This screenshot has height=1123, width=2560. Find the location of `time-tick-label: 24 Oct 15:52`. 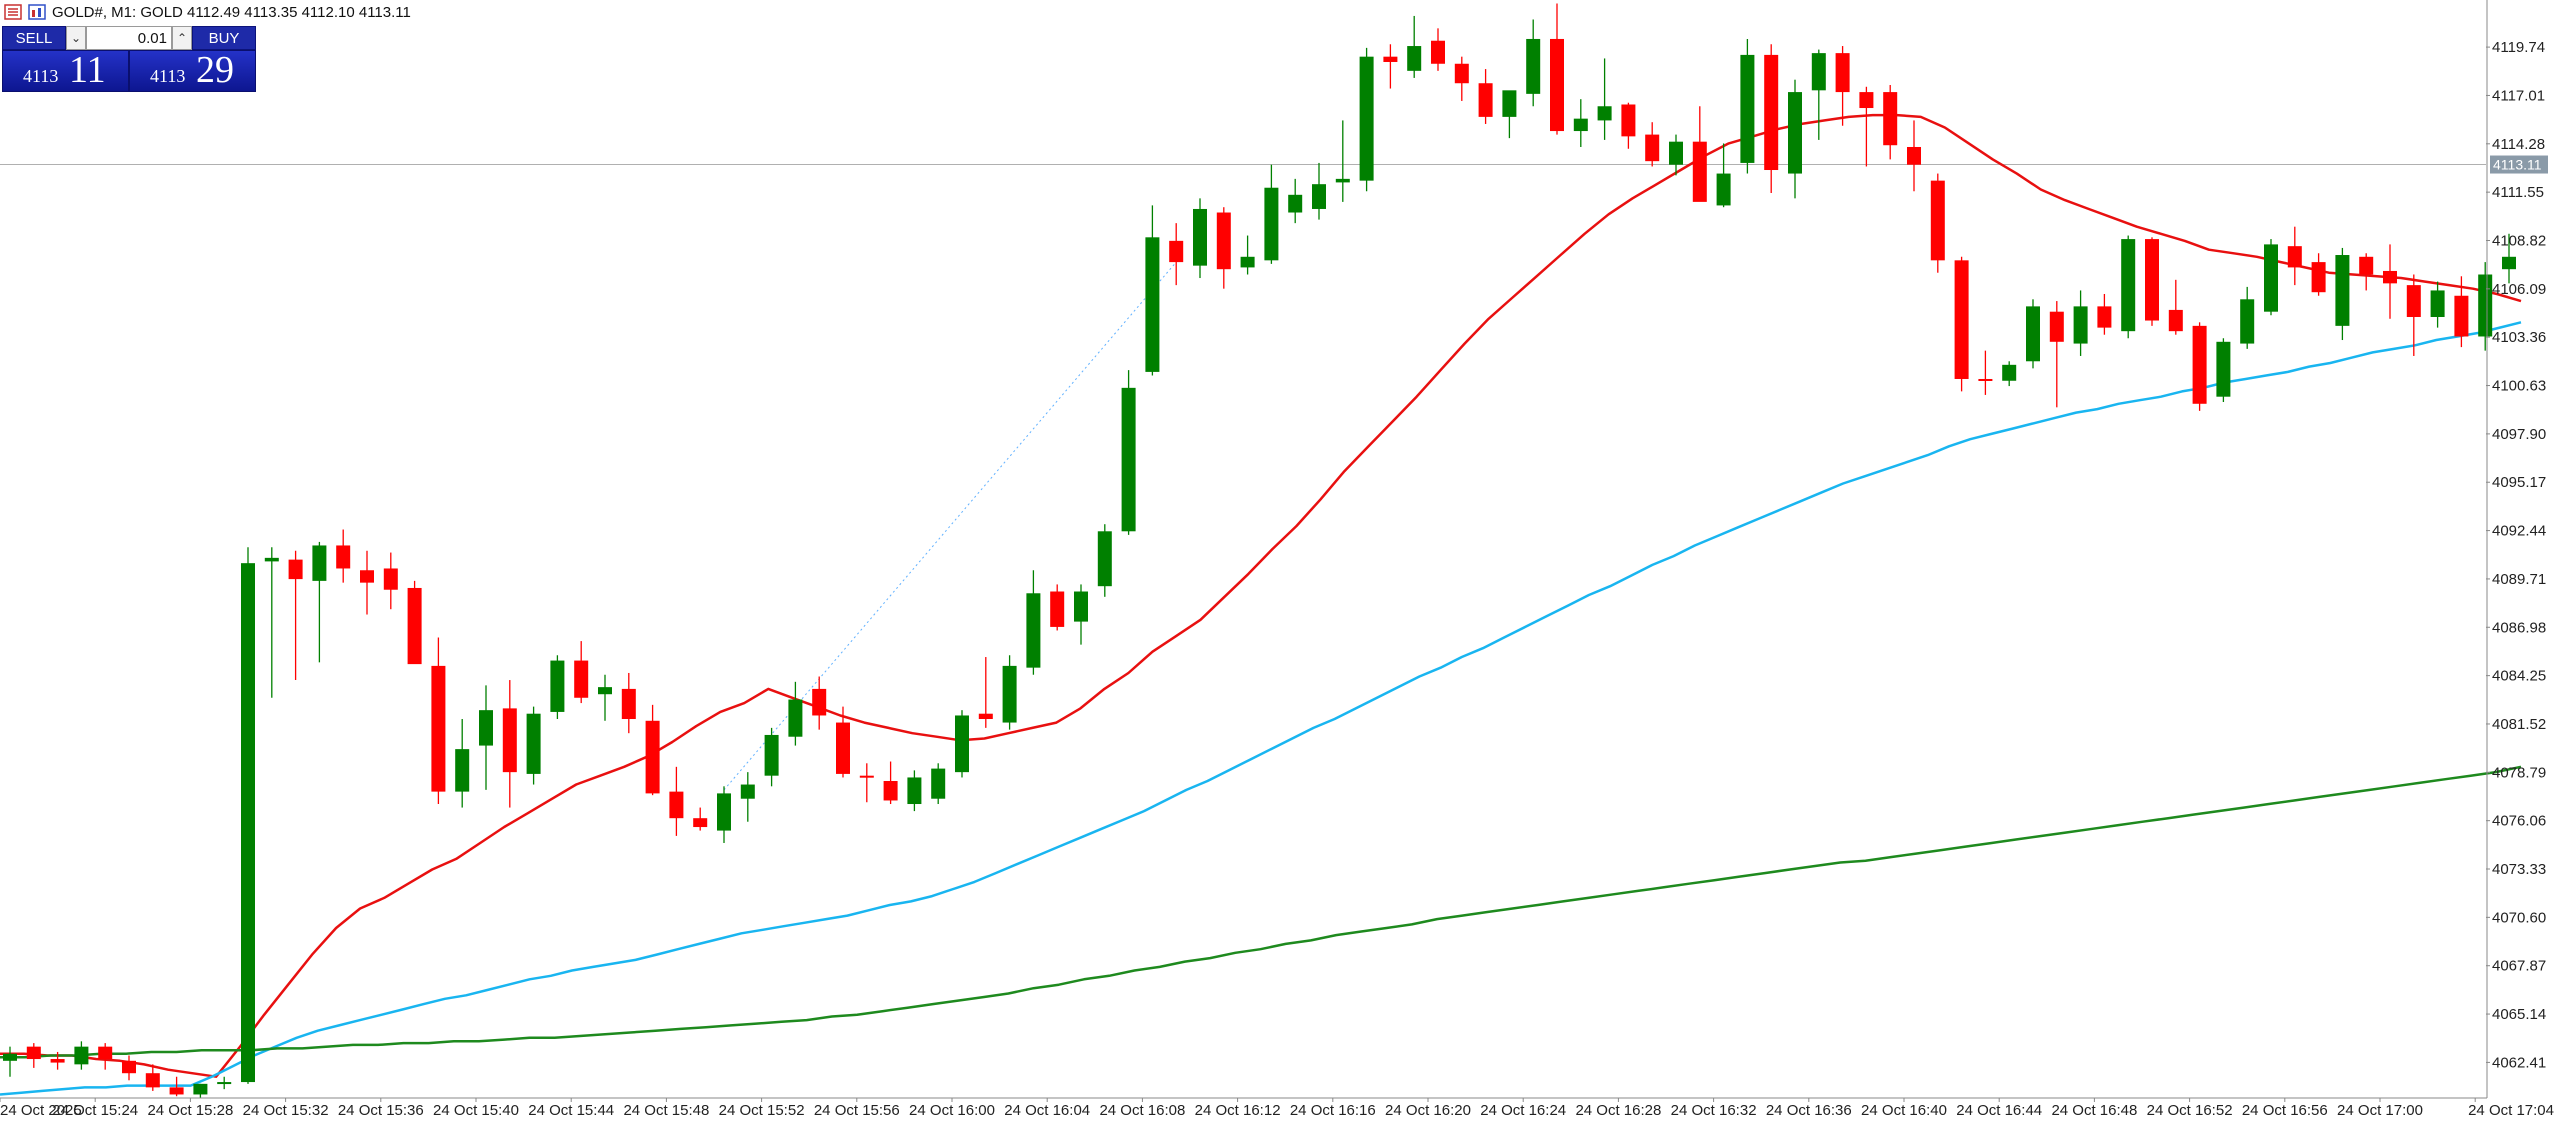

time-tick-label: 24 Oct 15:52 is located at coordinates (762, 1110).